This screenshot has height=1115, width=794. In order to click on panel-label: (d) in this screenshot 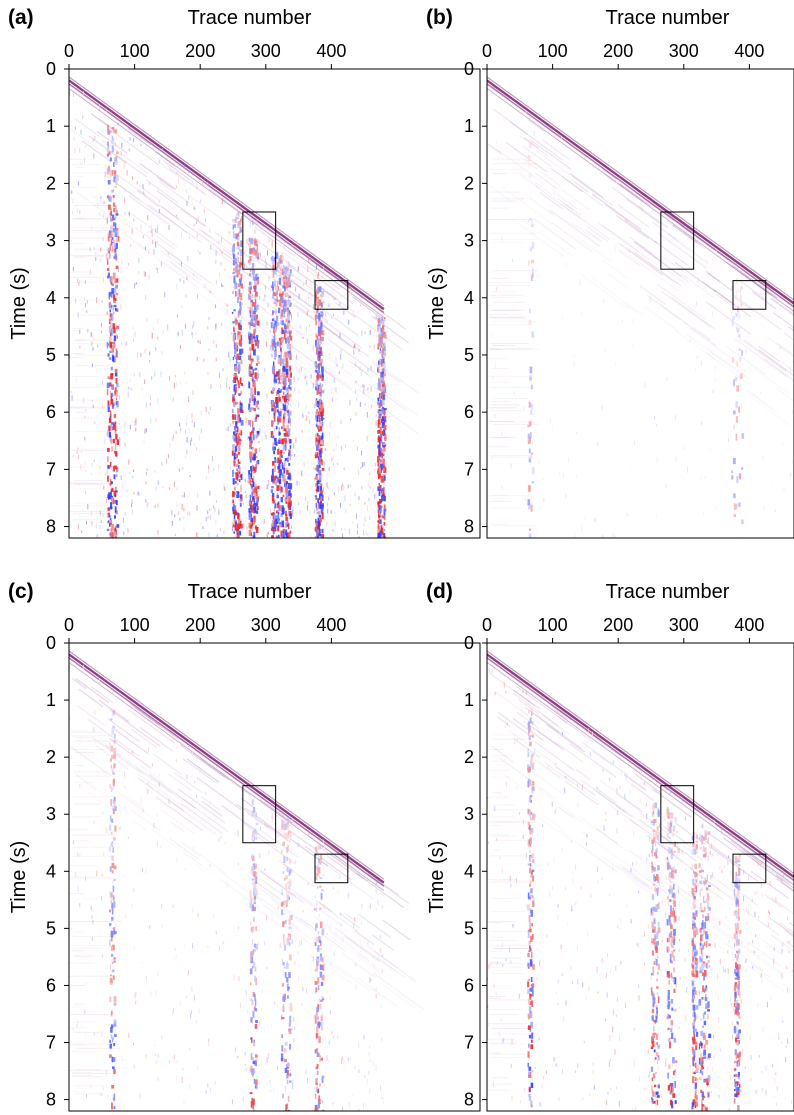, I will do `click(439, 591)`.